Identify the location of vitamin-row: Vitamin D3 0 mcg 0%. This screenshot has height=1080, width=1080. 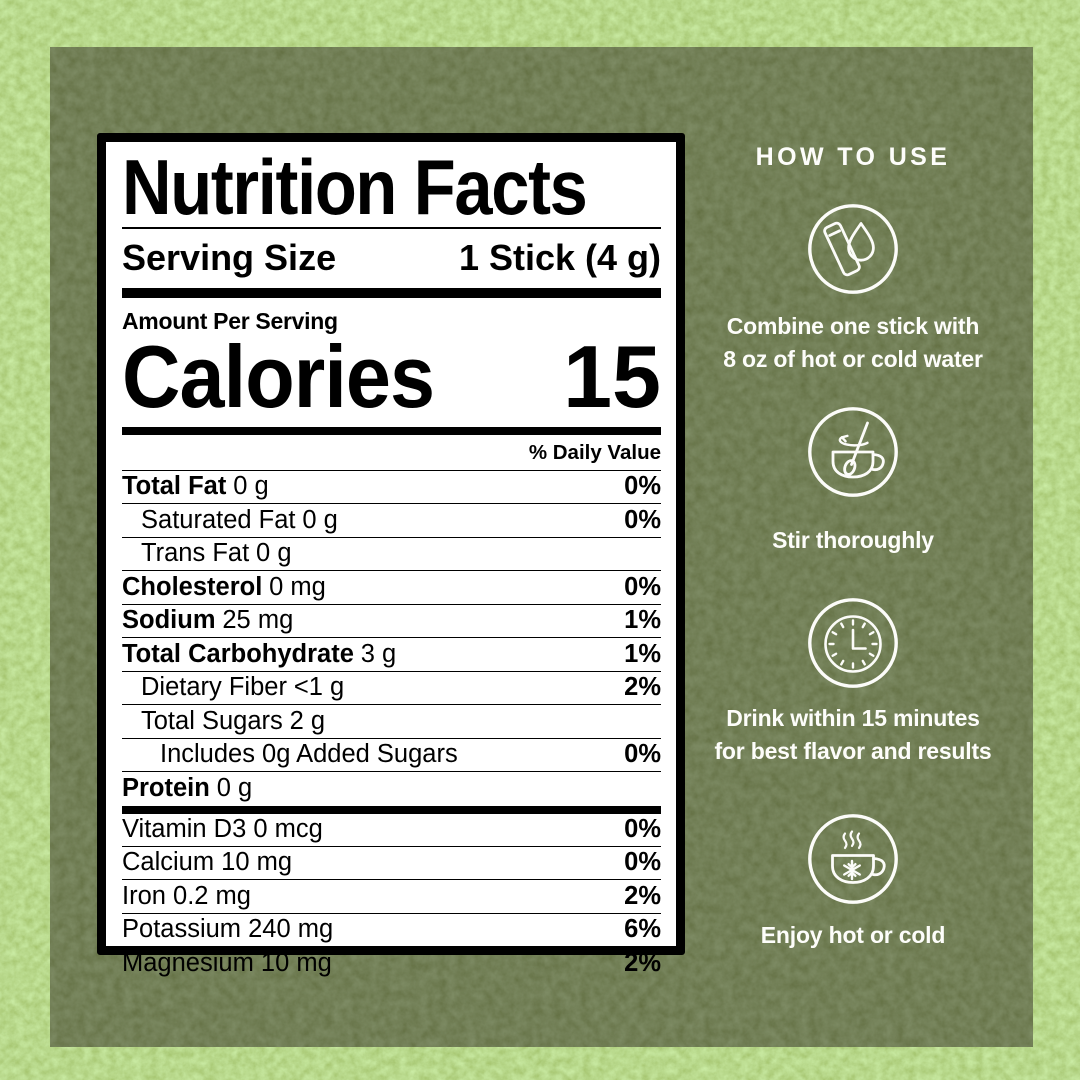
(391, 830).